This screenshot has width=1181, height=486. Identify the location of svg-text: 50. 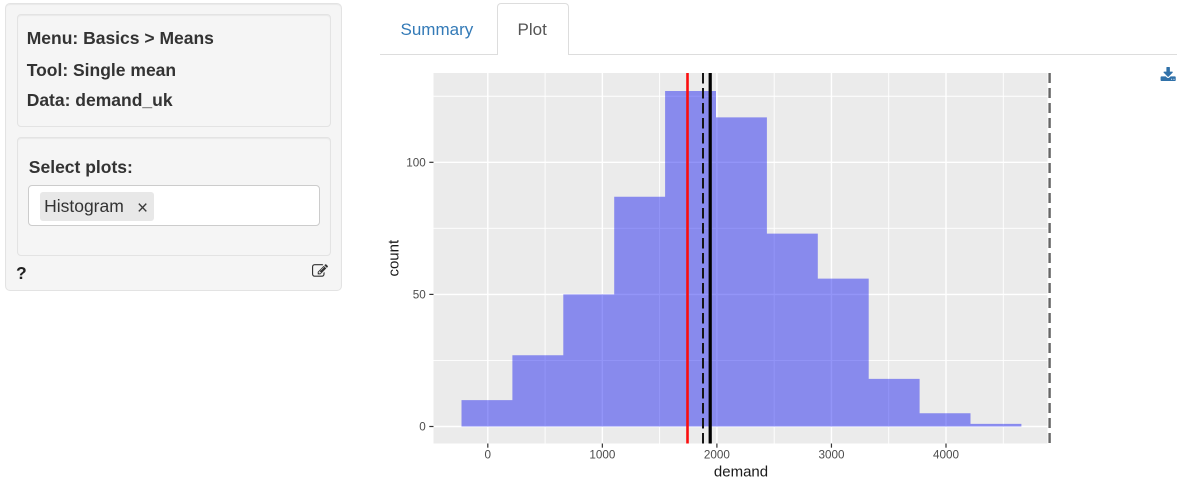
(420, 295).